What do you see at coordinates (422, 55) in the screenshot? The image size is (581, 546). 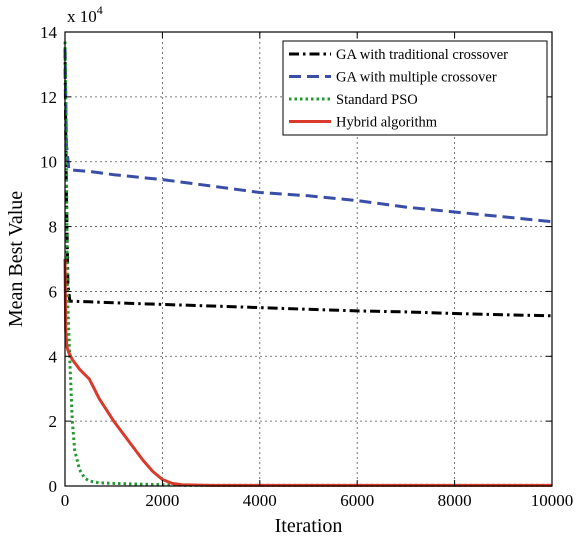 I see `legend-label-ga-with-traditional-crossover: GA with traditional crossover` at bounding box center [422, 55].